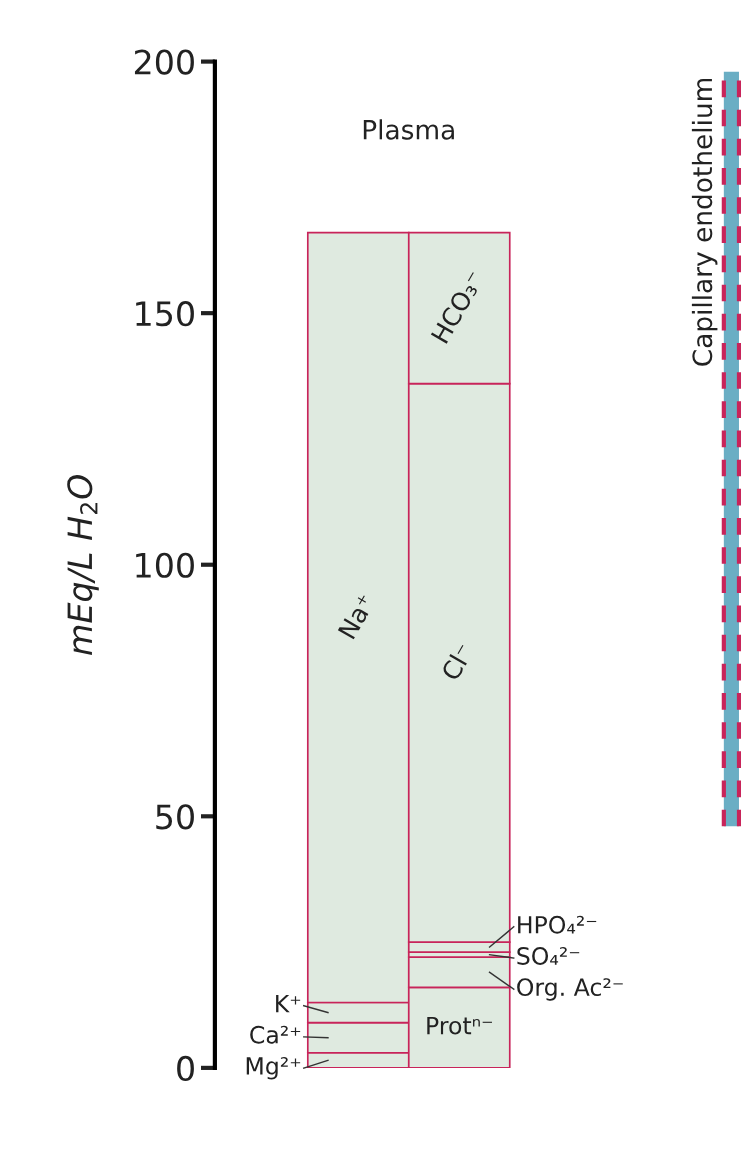 The height and width of the screenshot is (1162, 741). Describe the element at coordinates (275, 1034) in the screenshot. I see `series-label: Ca²⁺` at that location.